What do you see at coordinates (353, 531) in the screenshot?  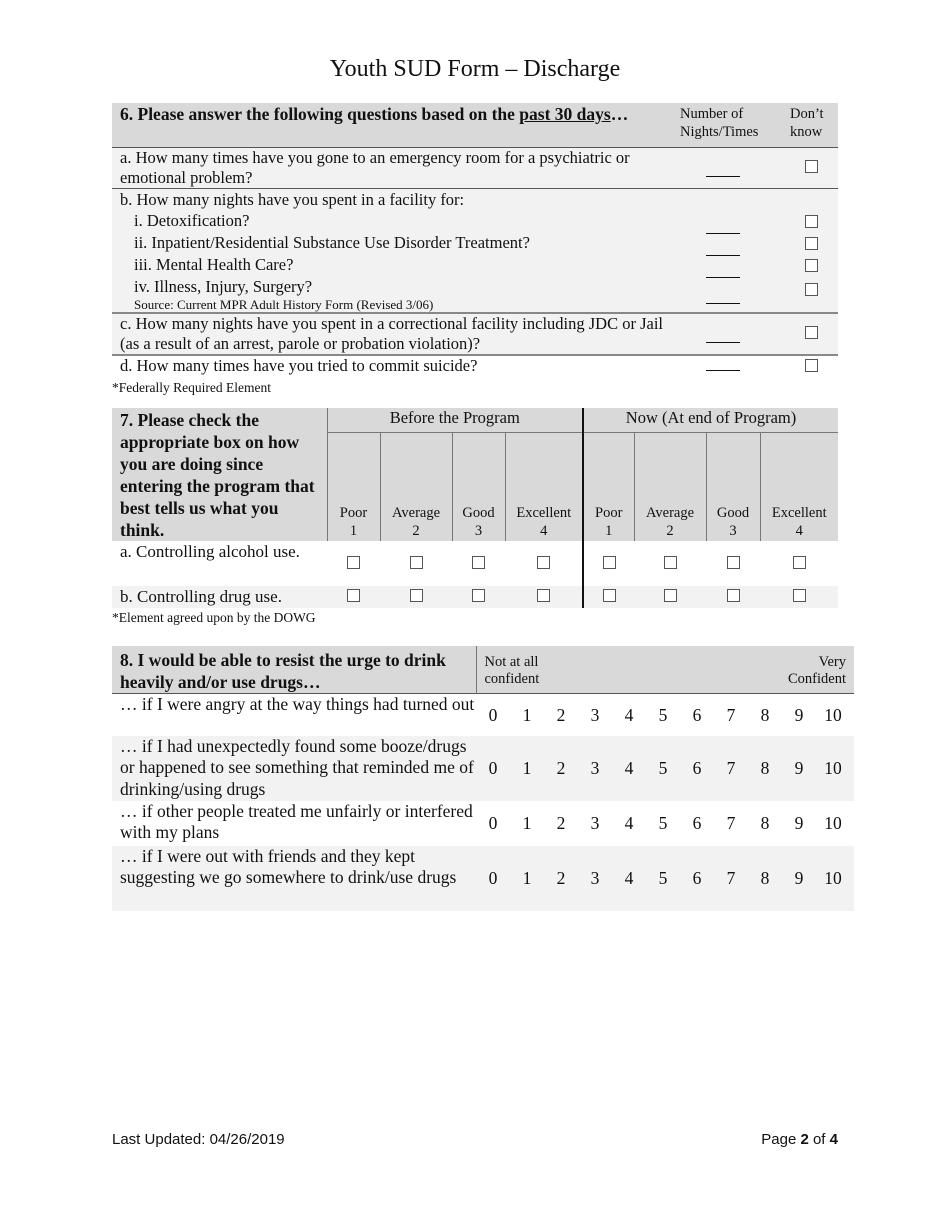 I see `rating-value: 1` at bounding box center [353, 531].